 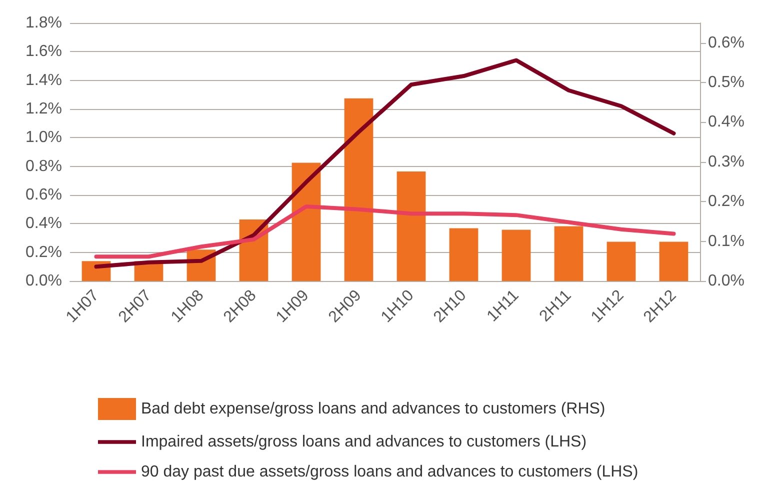 What do you see at coordinates (364, 442) in the screenshot?
I see `legend-label: Impaired assets/gross loans and advances to customers (LHS)` at bounding box center [364, 442].